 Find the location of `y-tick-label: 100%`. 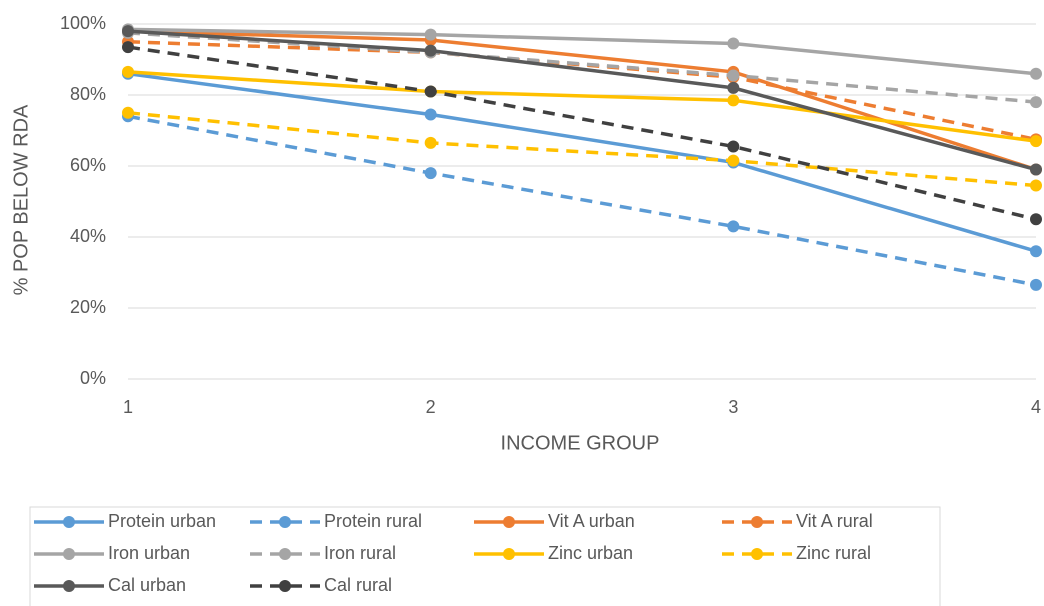

y-tick-label: 100% is located at coordinates (83, 23).